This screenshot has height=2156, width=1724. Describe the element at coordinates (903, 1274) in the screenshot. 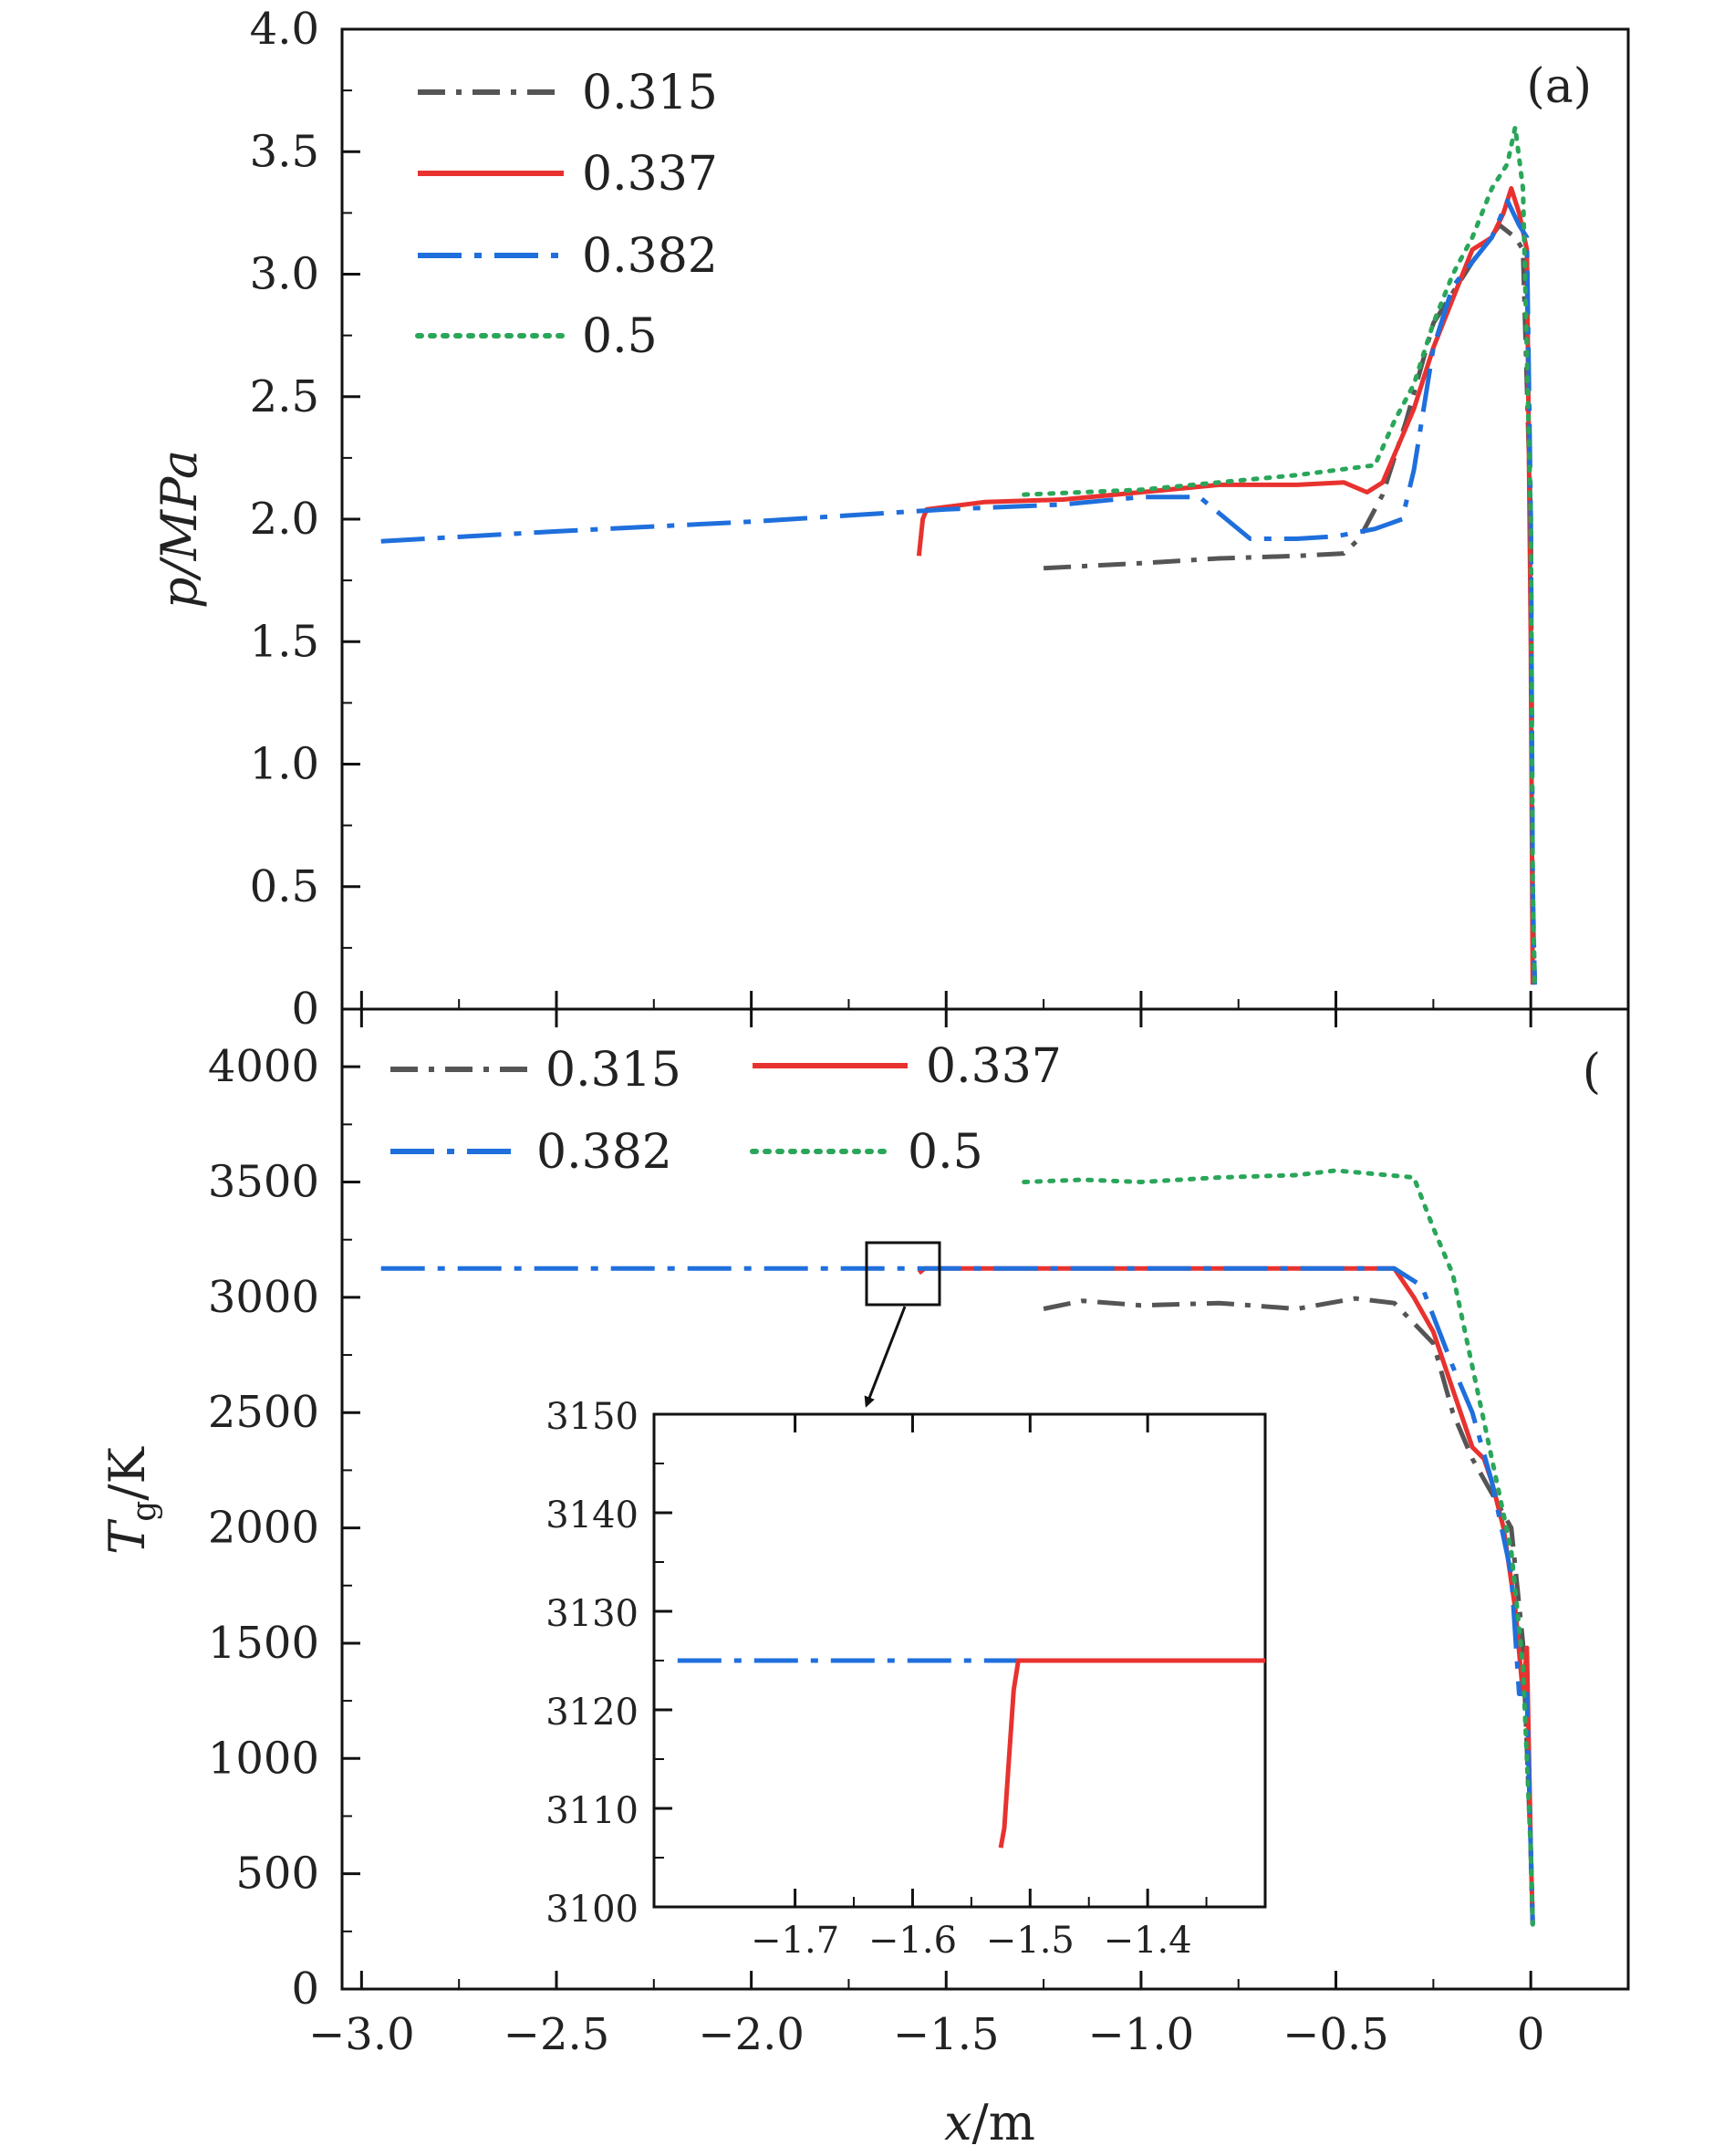

I see `zoom-region-box` at that location.